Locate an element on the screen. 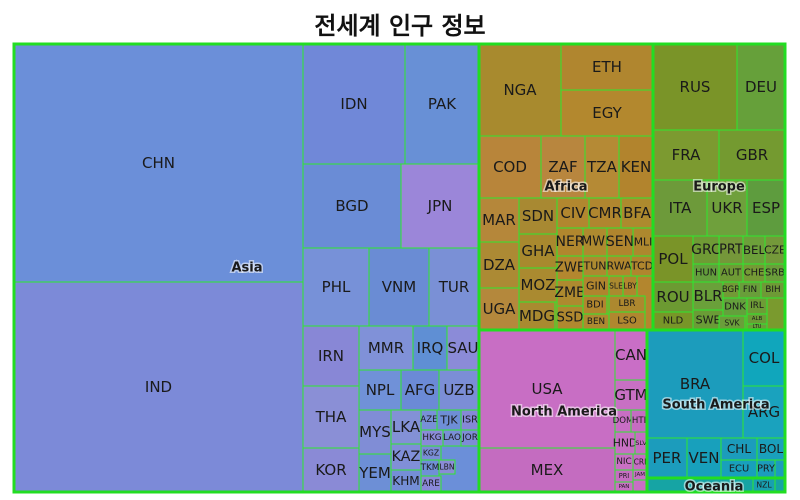 Image resolution: width=800 pixels, height=500 pixels. cell-label: TUR is located at coordinates (454, 287).